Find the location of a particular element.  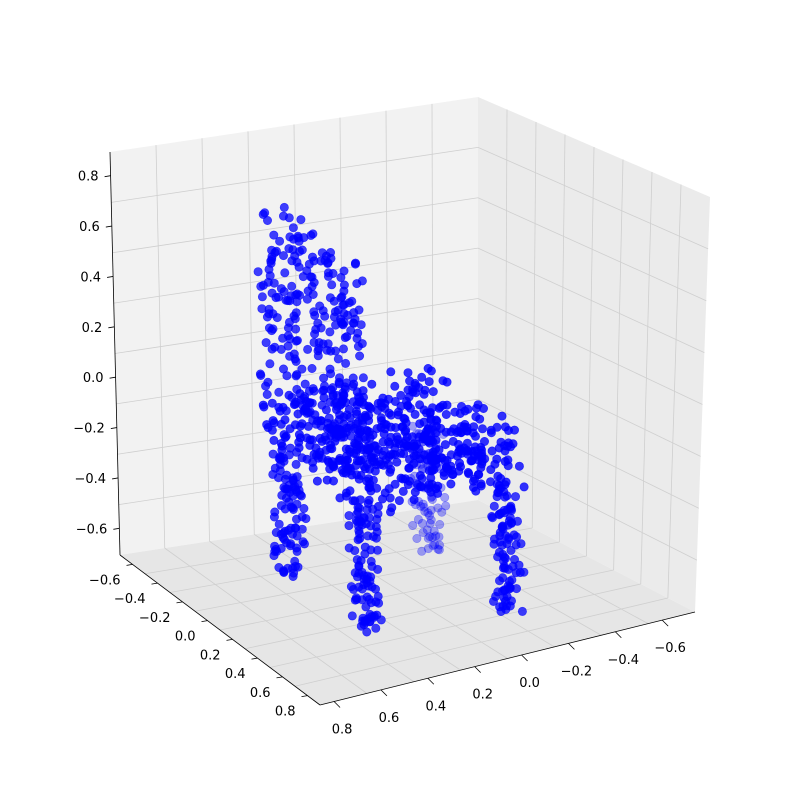

tick-label-left-depth: 0.8 is located at coordinates (285, 712).